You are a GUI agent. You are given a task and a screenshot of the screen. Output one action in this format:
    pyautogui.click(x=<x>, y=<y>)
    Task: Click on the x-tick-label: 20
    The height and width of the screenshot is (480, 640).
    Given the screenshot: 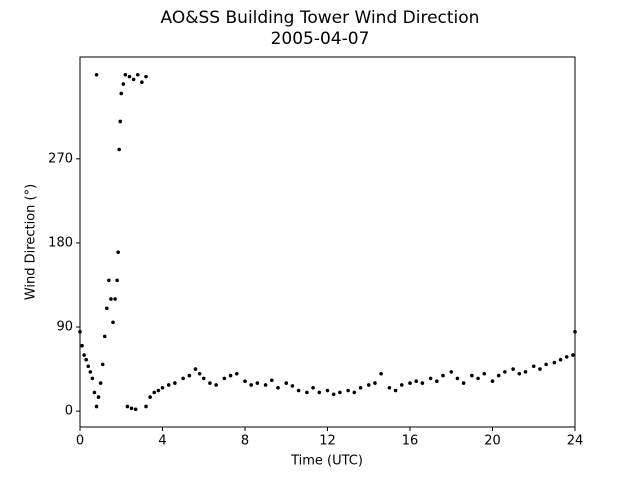 What is the action you would take?
    pyautogui.click(x=492, y=441)
    